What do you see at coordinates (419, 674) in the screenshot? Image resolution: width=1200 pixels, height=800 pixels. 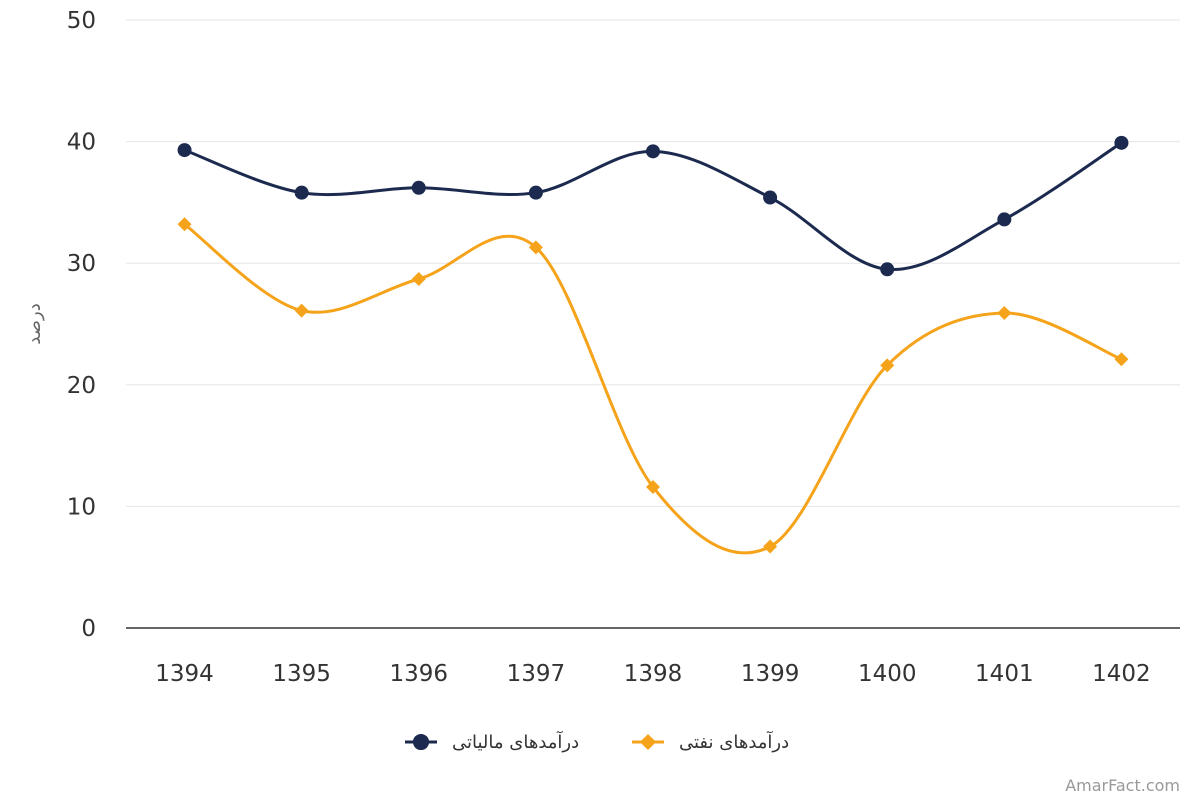 I see `x-tick-label: 1396` at bounding box center [419, 674].